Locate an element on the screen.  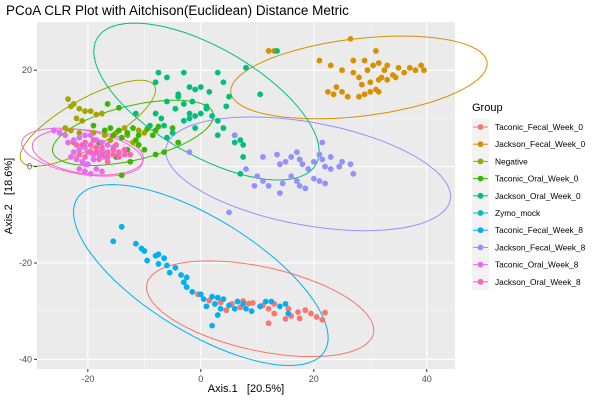
y-axis-label: Axis.2 [18.6%] is located at coordinates (9, 196).